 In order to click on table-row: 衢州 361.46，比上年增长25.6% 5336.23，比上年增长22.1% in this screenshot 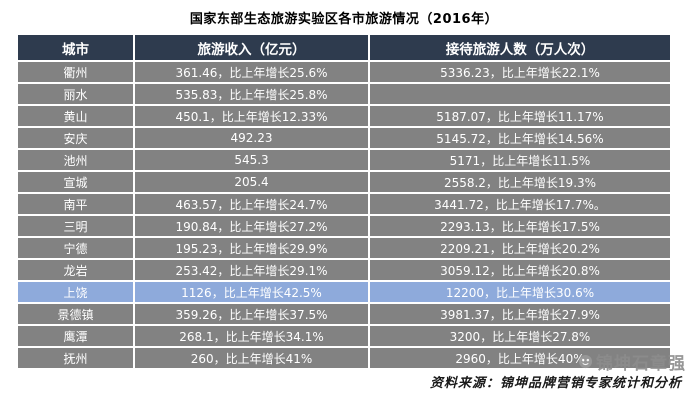, I will do `click(344, 72)`.